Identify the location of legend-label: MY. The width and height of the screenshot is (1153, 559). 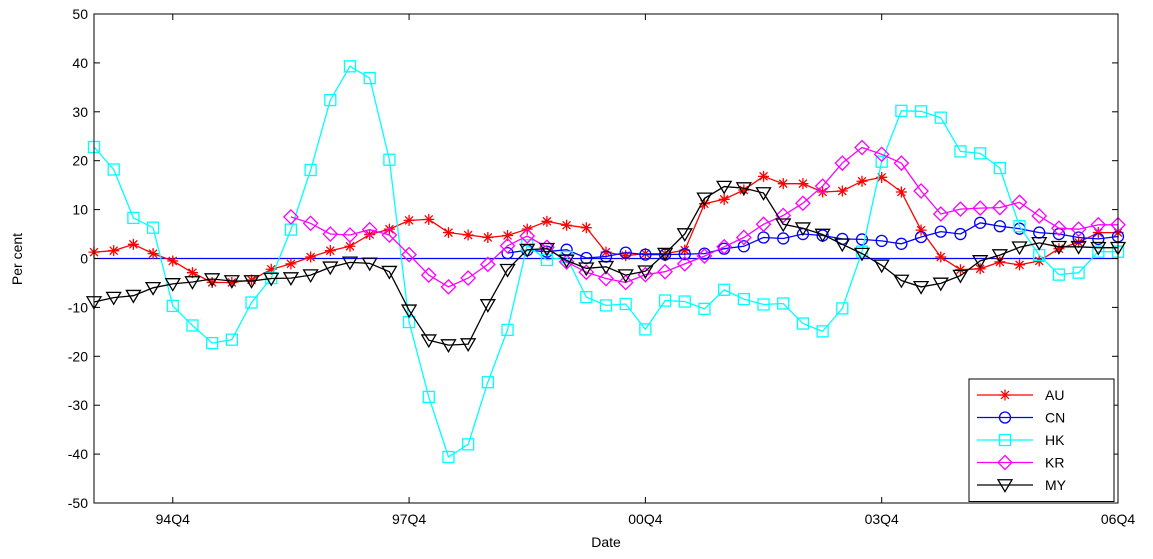
(1056, 485).